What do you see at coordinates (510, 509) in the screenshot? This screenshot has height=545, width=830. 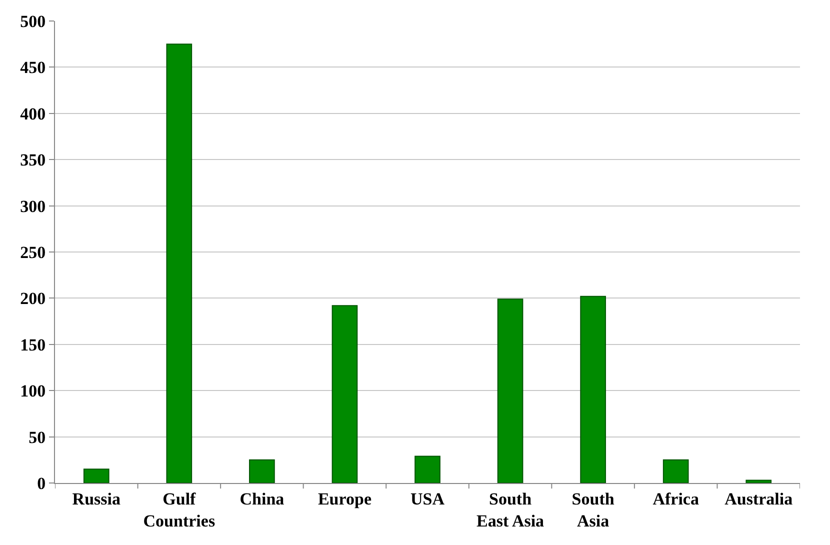 I see `x-tick-label: South East Asia` at bounding box center [510, 509].